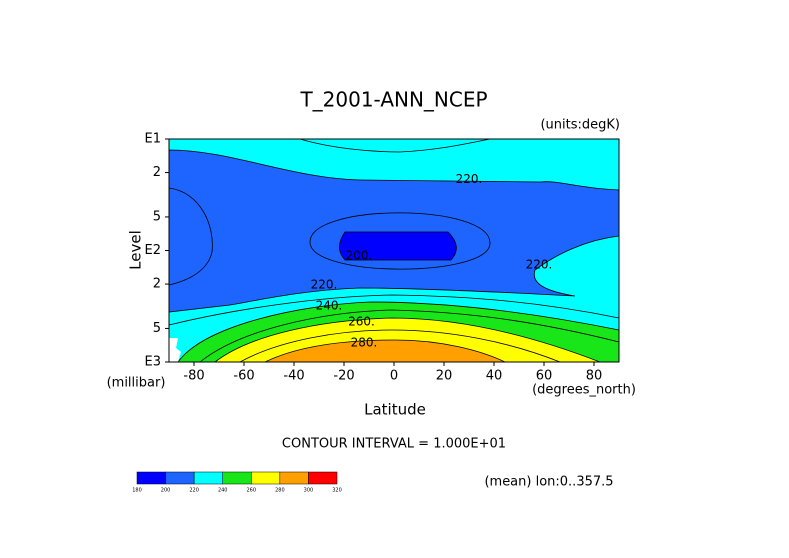 The image size is (789, 558). I want to click on x-tick-label: -60, so click(243, 376).